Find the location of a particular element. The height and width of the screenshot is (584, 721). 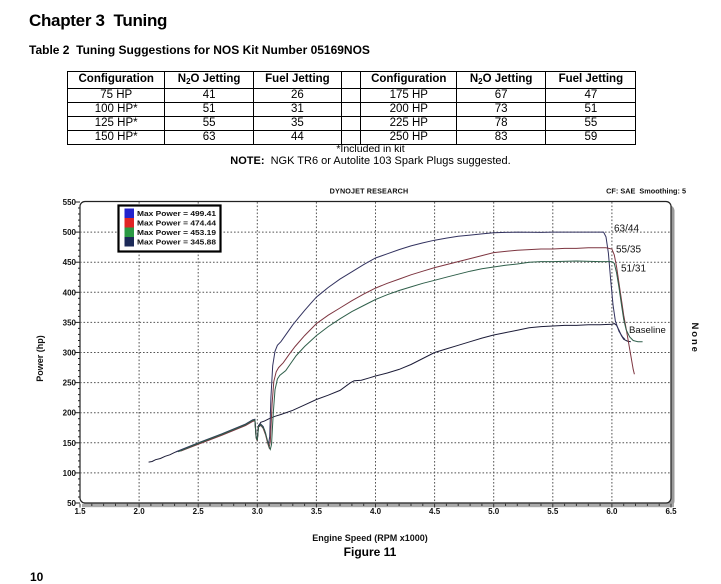

svg-text: CF: SAE Smoothing: 5 is located at coordinates (646, 191).